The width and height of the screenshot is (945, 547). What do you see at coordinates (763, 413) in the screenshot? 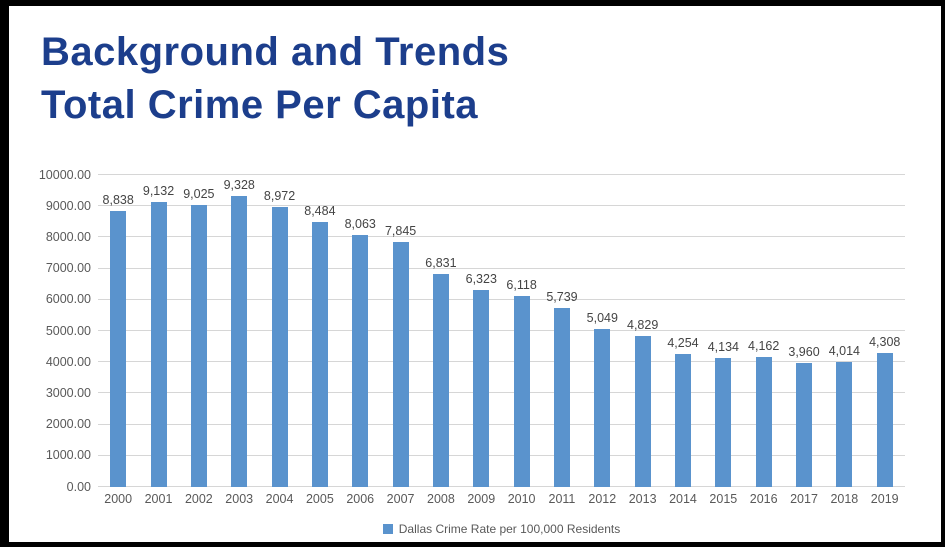
I see `bar-2016: 4,162` at bounding box center [763, 413].